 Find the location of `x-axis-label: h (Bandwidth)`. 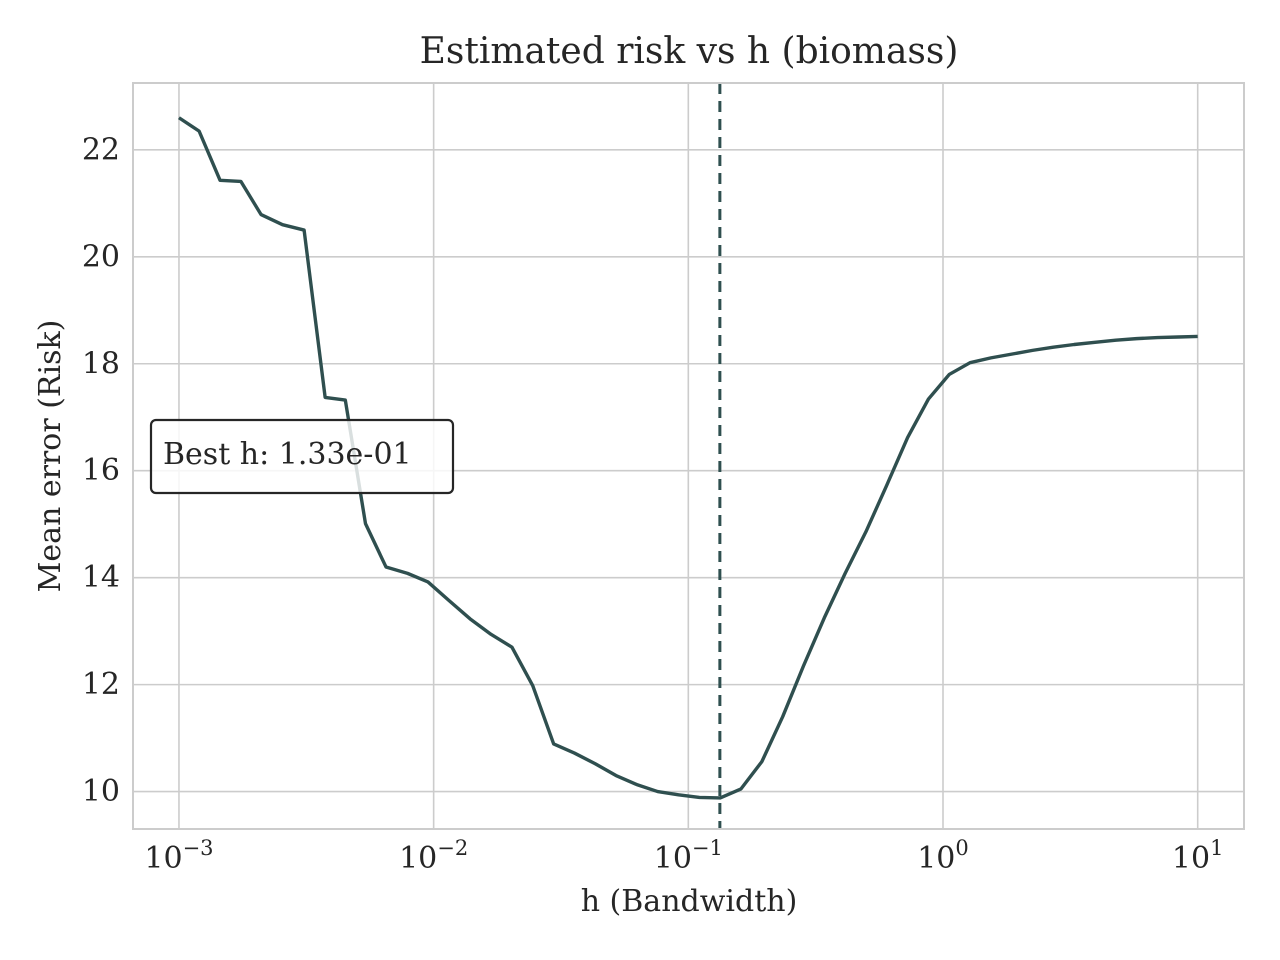

x-axis-label: h (Bandwidth) is located at coordinates (689, 901).